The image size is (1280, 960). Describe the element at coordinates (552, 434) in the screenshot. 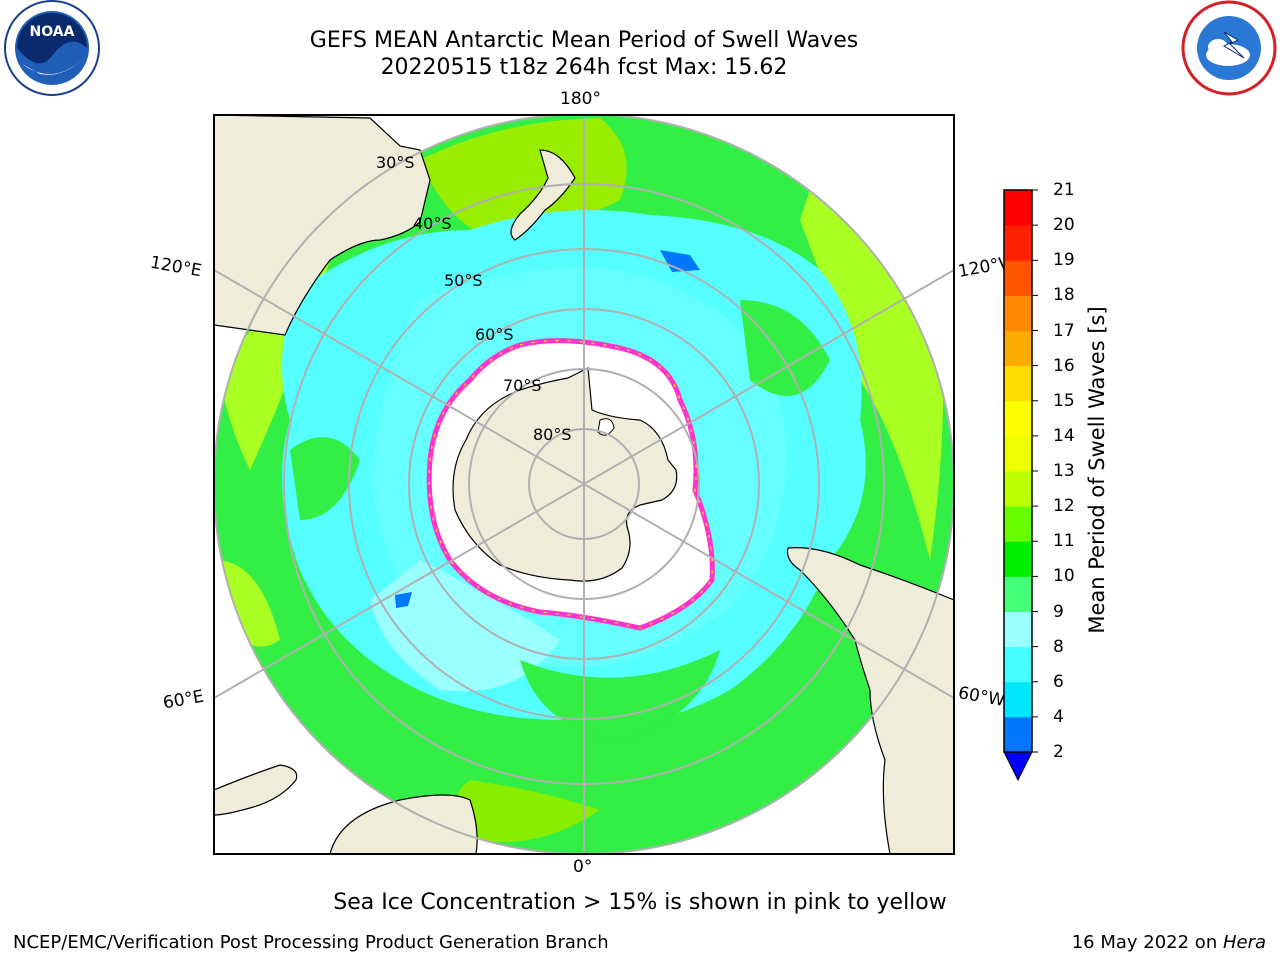

I see `lat-label-80s: 80°S` at that location.